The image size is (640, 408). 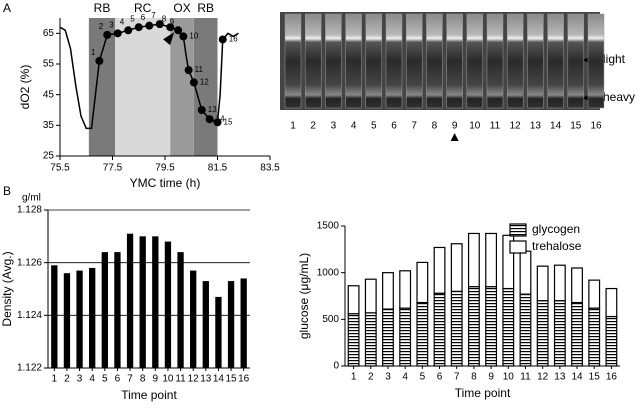 I want to click on y-tick-label: 35, so click(x=49, y=125).